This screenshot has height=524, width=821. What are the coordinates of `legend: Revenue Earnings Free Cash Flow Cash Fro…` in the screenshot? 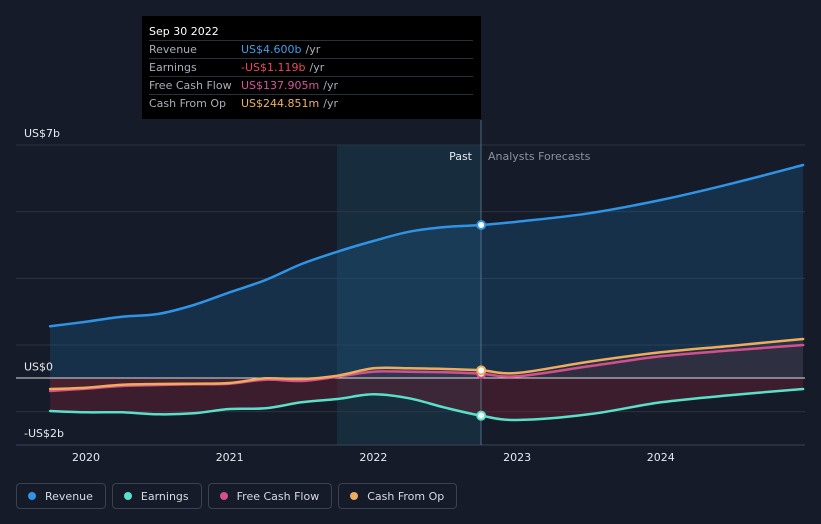 It's located at (237, 496).